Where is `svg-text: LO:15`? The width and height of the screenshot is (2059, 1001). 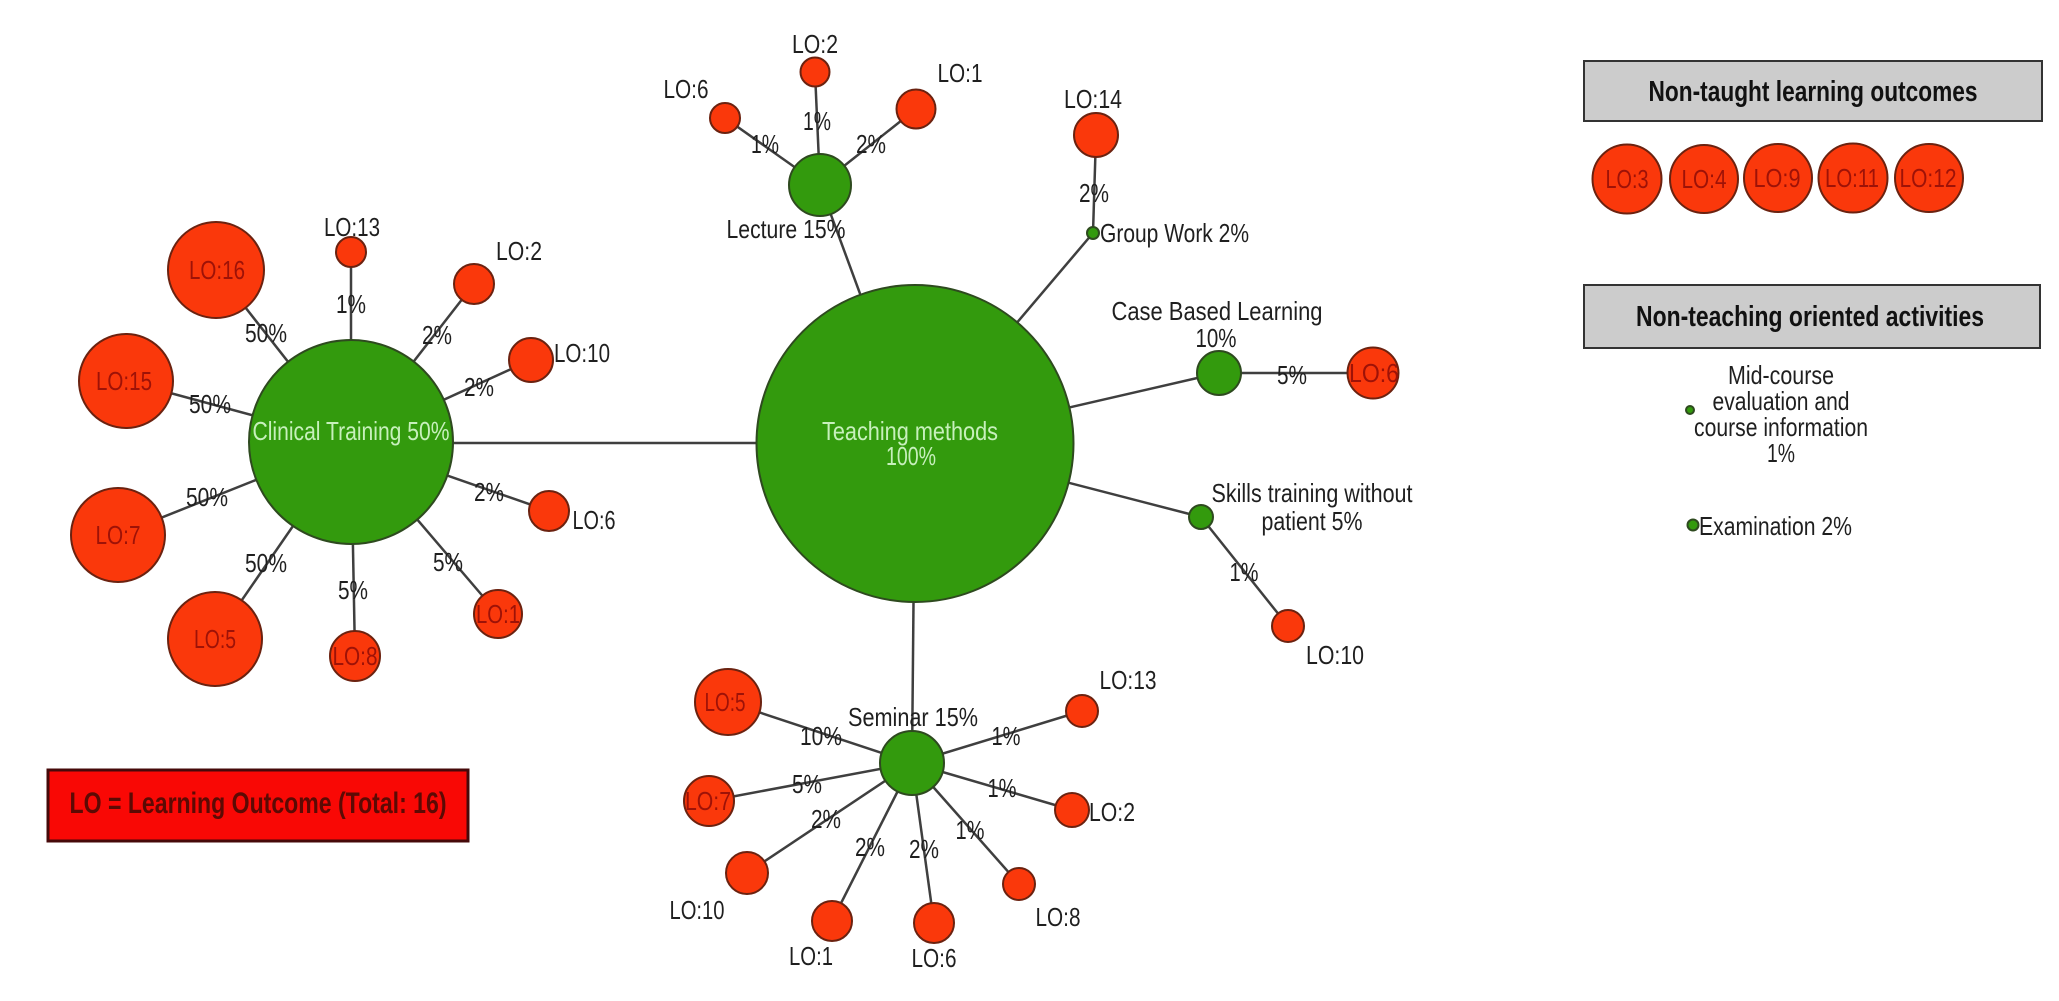
svg-text: LO:15 is located at coordinates (124, 381).